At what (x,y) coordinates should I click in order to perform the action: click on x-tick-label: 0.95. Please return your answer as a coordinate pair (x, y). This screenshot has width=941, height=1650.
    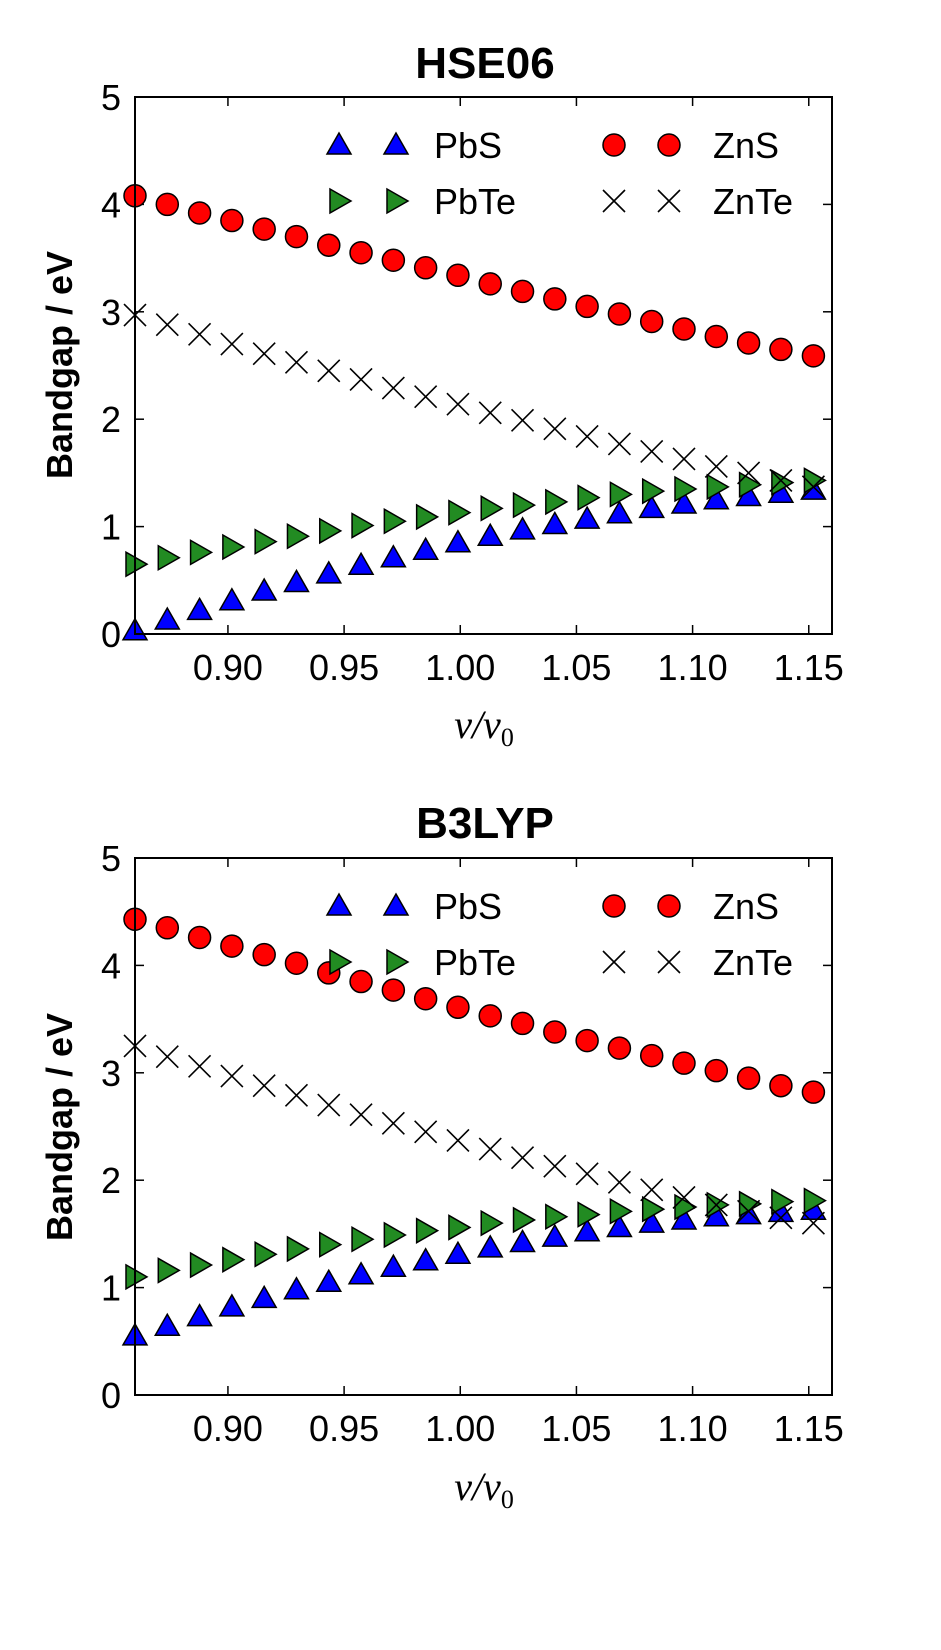
    Looking at the image, I should click on (344, 1428).